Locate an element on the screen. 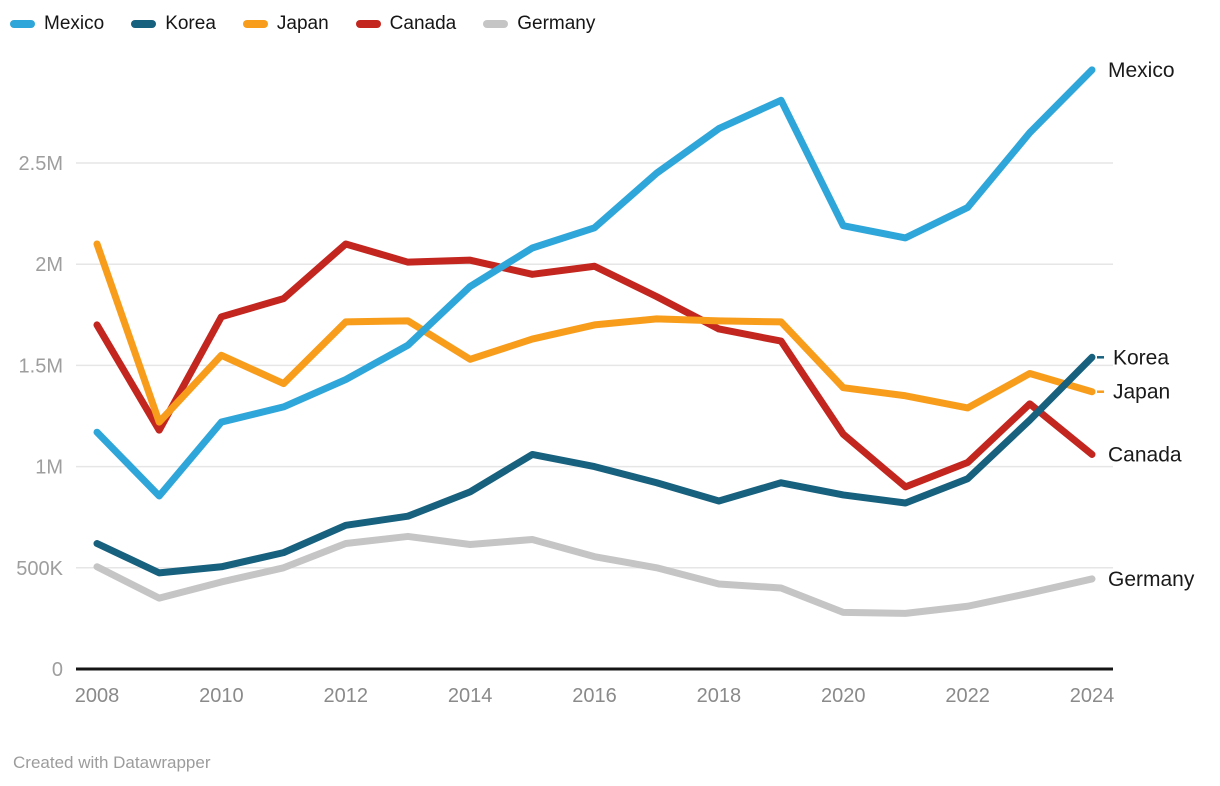 The width and height of the screenshot is (1220, 786). legend-item-japan: Japan is located at coordinates (285, 23).